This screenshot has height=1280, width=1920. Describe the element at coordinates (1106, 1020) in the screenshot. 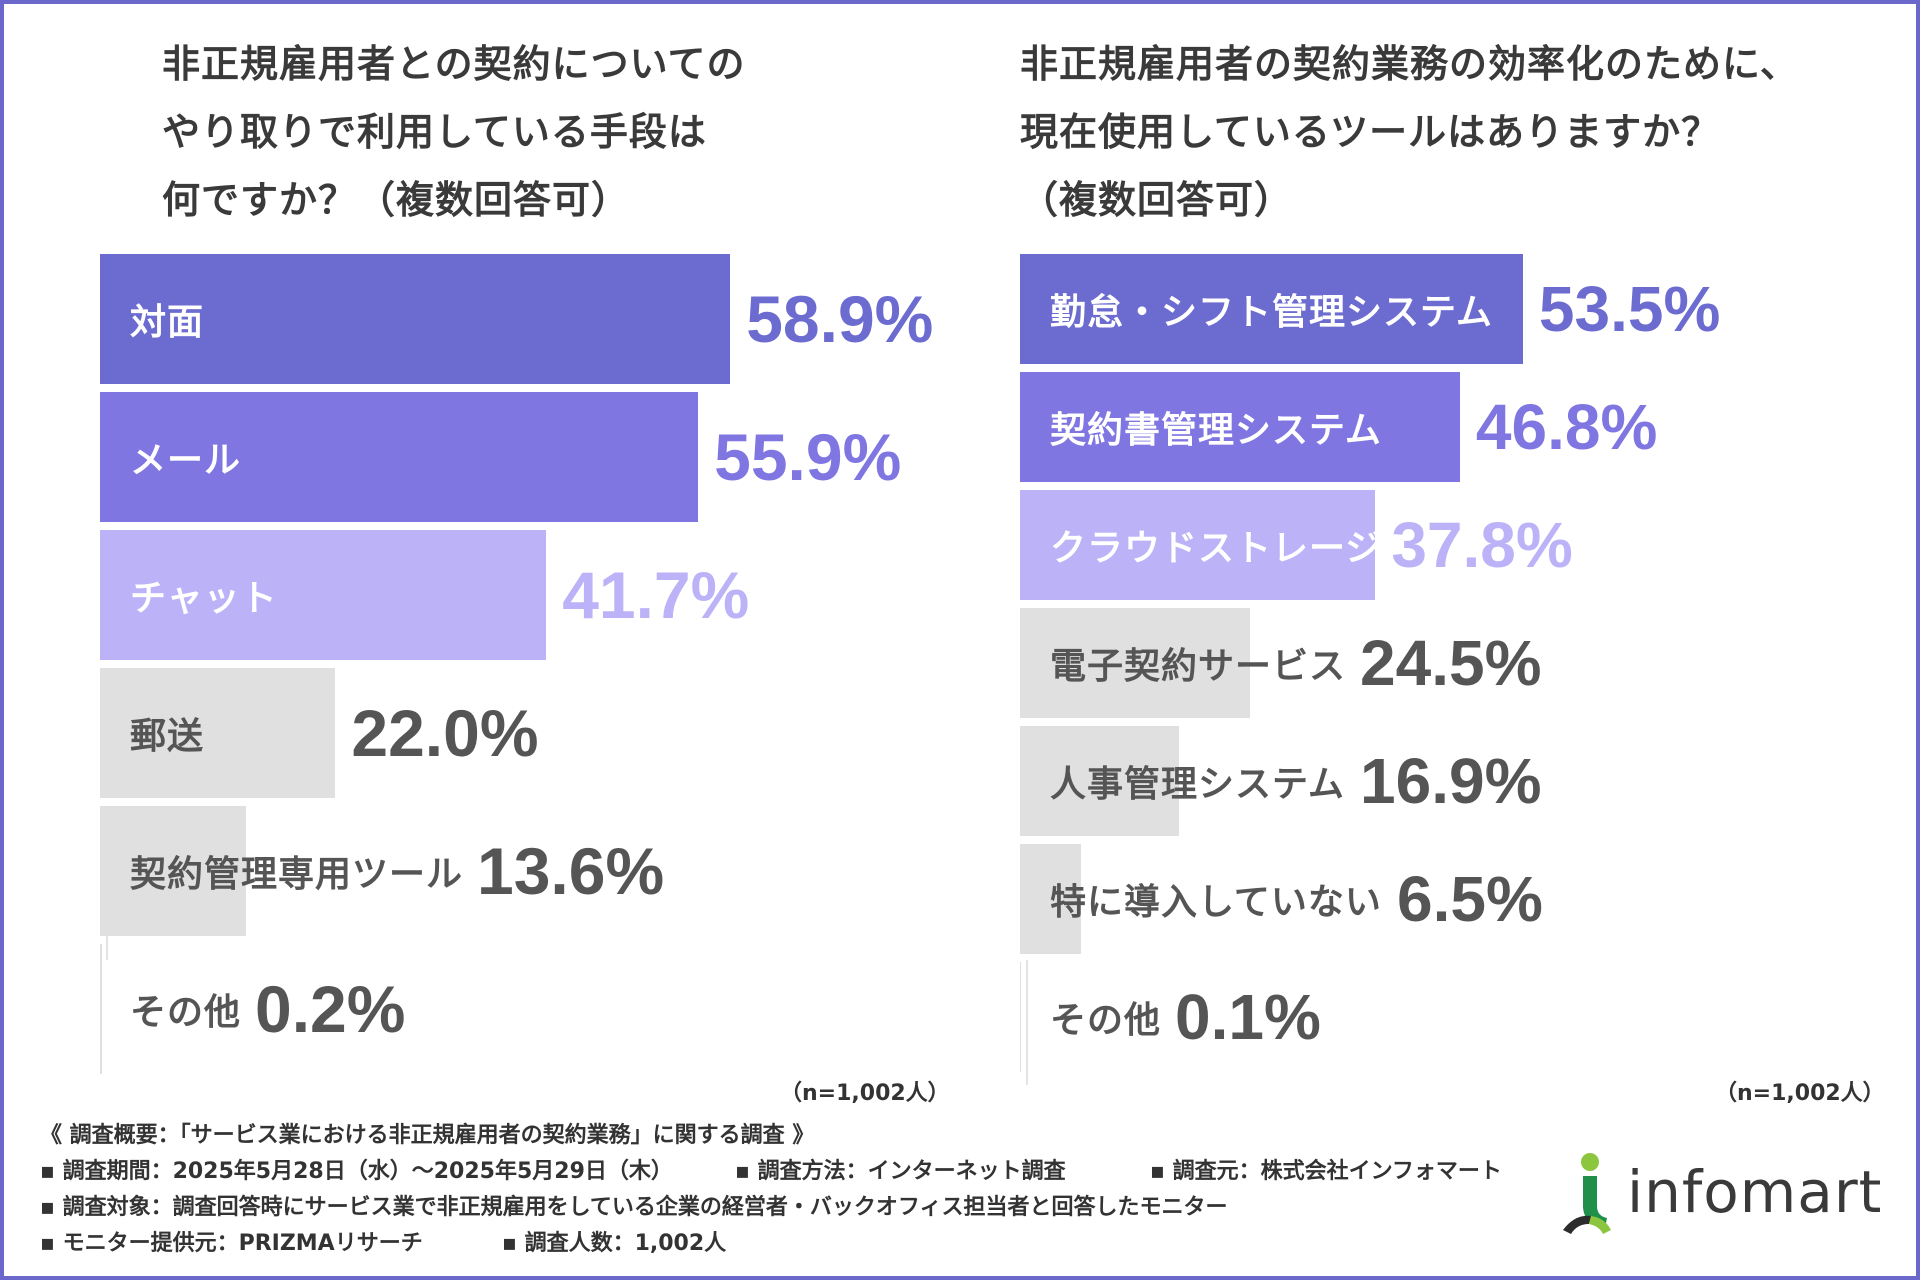

I see `category-label-right: その他` at that location.